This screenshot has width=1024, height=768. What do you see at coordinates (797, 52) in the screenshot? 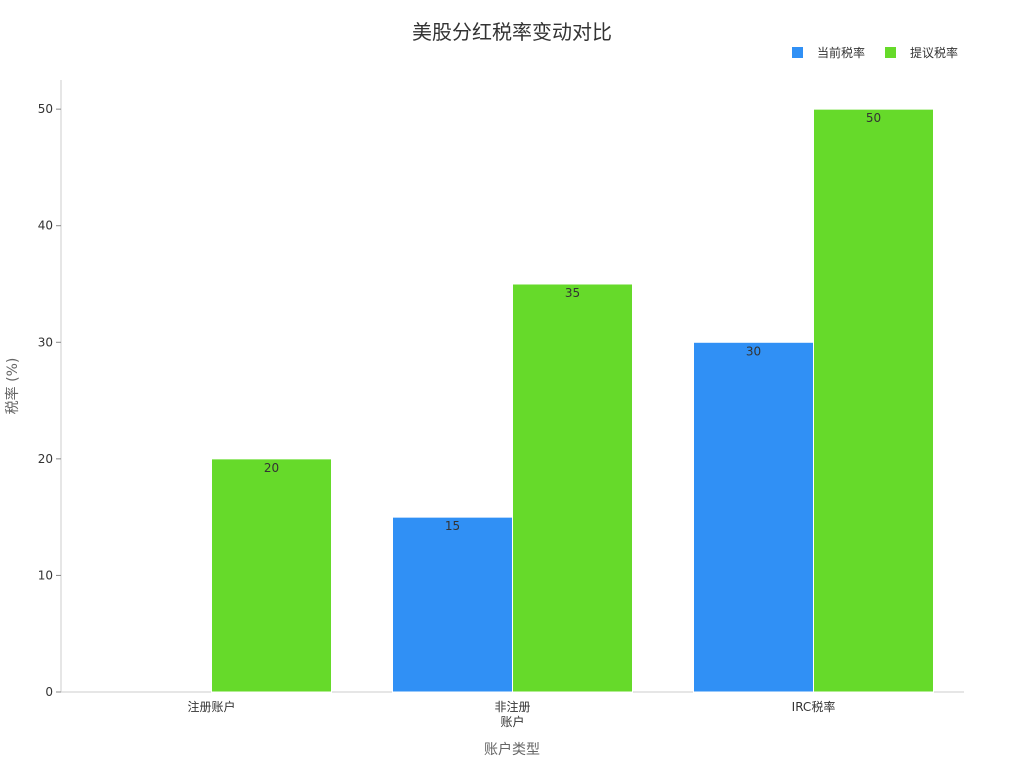
I see `legend-swatch-current` at bounding box center [797, 52].